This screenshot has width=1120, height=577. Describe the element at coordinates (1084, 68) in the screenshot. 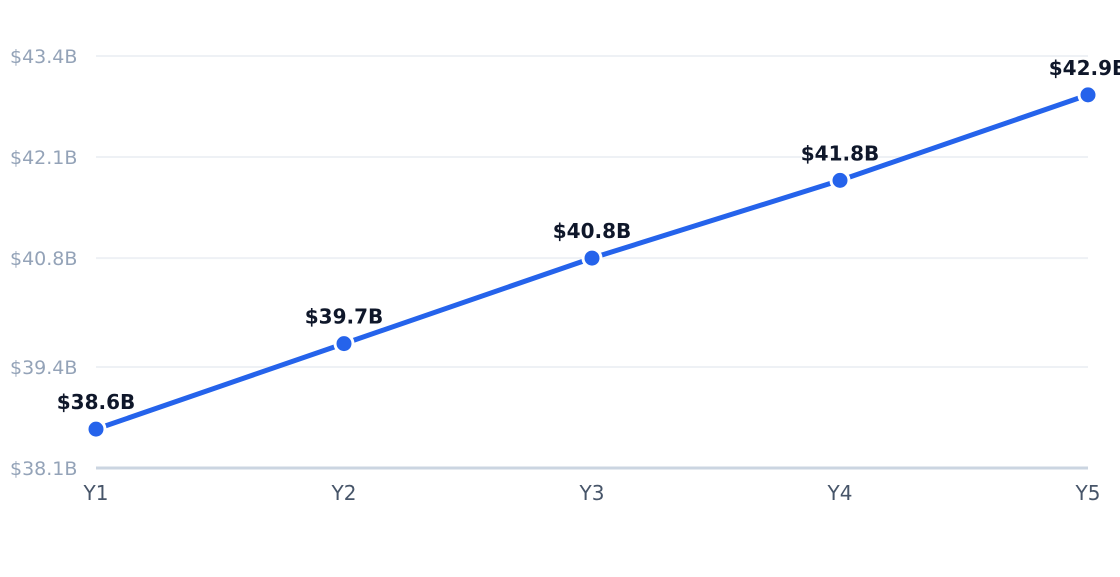

I see `data-label: $42.9B` at that location.